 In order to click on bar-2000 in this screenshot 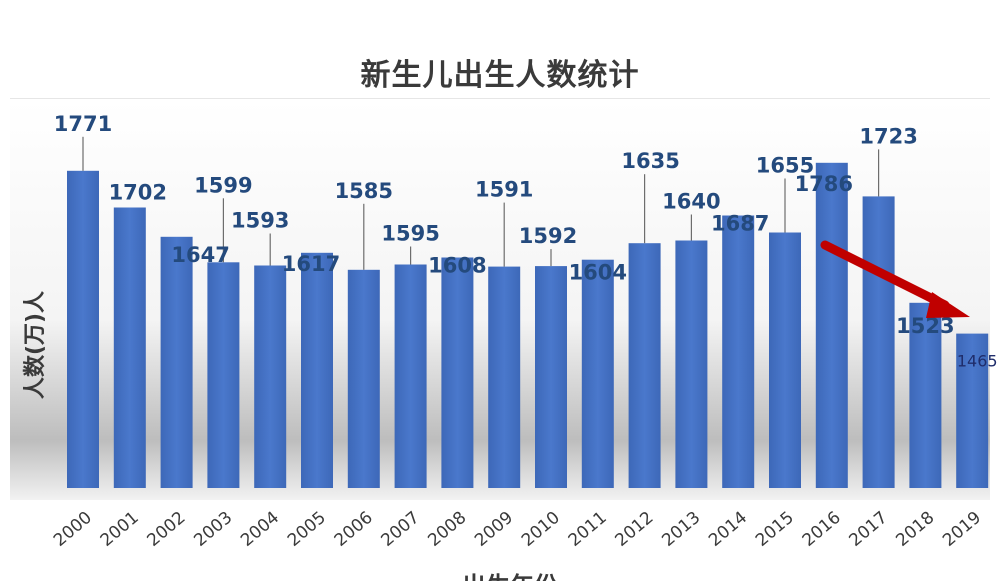, I will do `click(83, 329)`.